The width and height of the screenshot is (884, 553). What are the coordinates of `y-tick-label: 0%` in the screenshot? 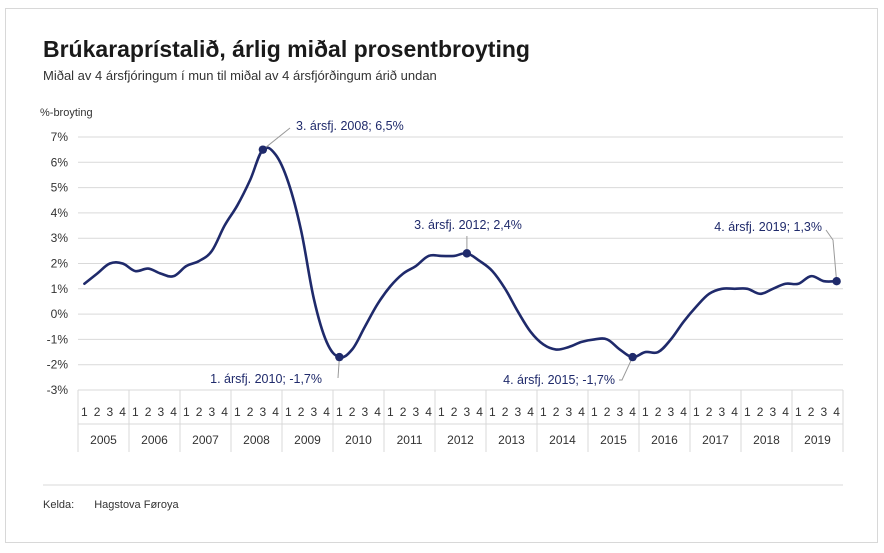 It's located at (60, 314).